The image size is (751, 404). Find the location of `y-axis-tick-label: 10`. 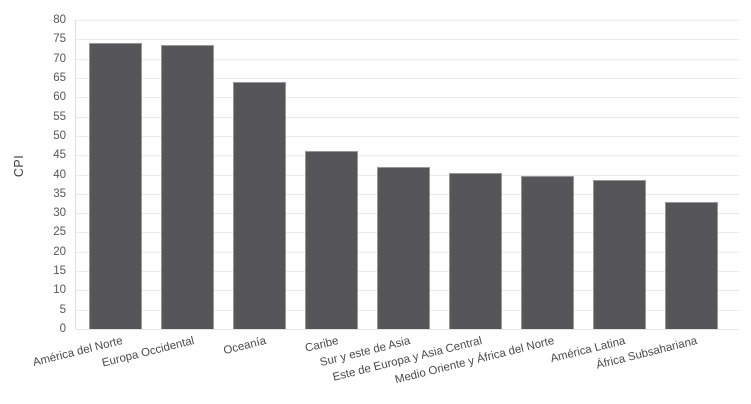

y-axis-tick-label: 10 is located at coordinates (59, 290).